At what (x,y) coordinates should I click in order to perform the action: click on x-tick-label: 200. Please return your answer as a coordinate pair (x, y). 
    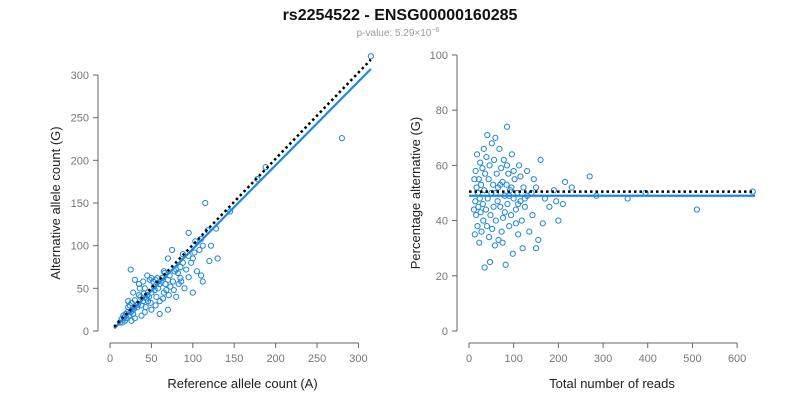
    Looking at the image, I should click on (558, 359).